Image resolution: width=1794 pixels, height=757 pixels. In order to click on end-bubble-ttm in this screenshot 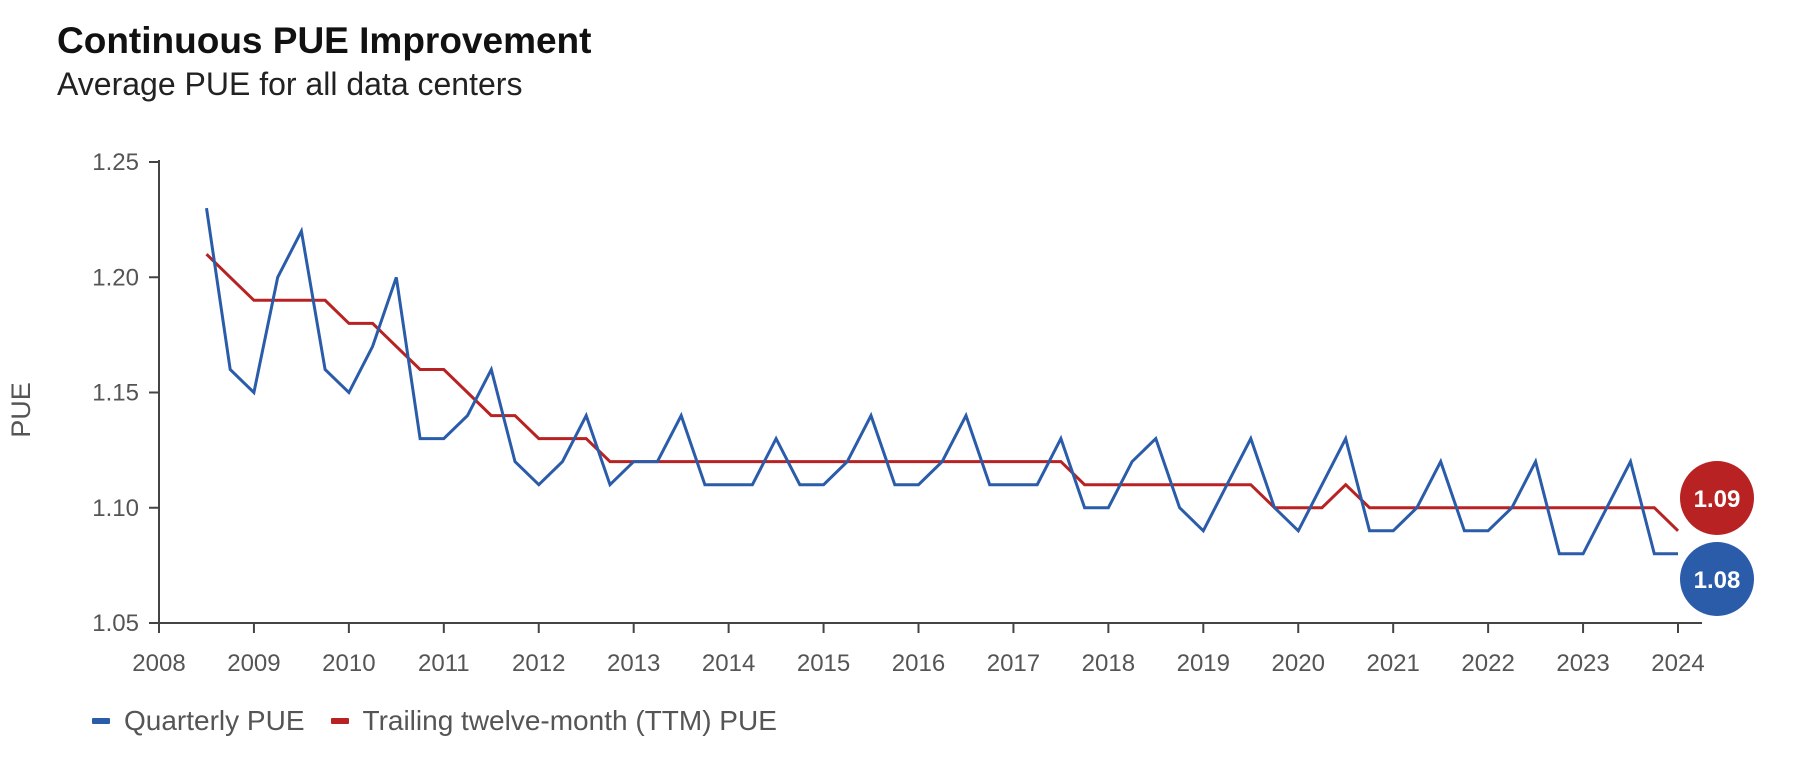, I will do `click(1717, 498)`.